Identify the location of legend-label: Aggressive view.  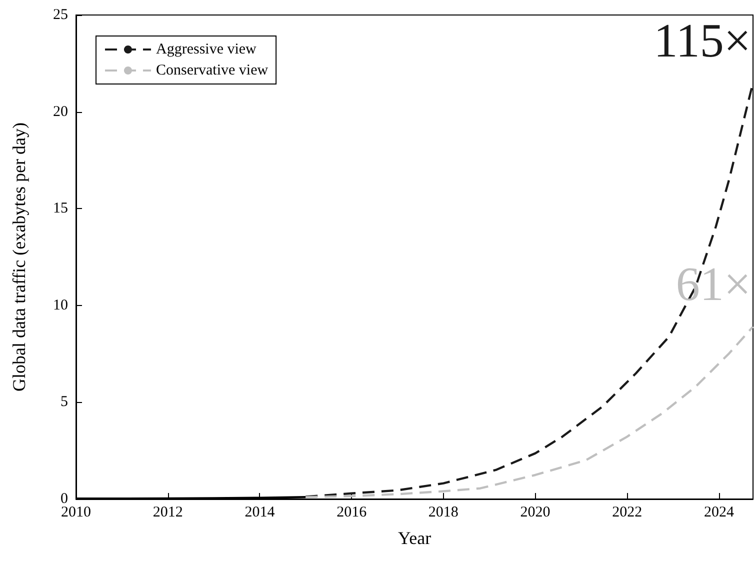
(206, 50).